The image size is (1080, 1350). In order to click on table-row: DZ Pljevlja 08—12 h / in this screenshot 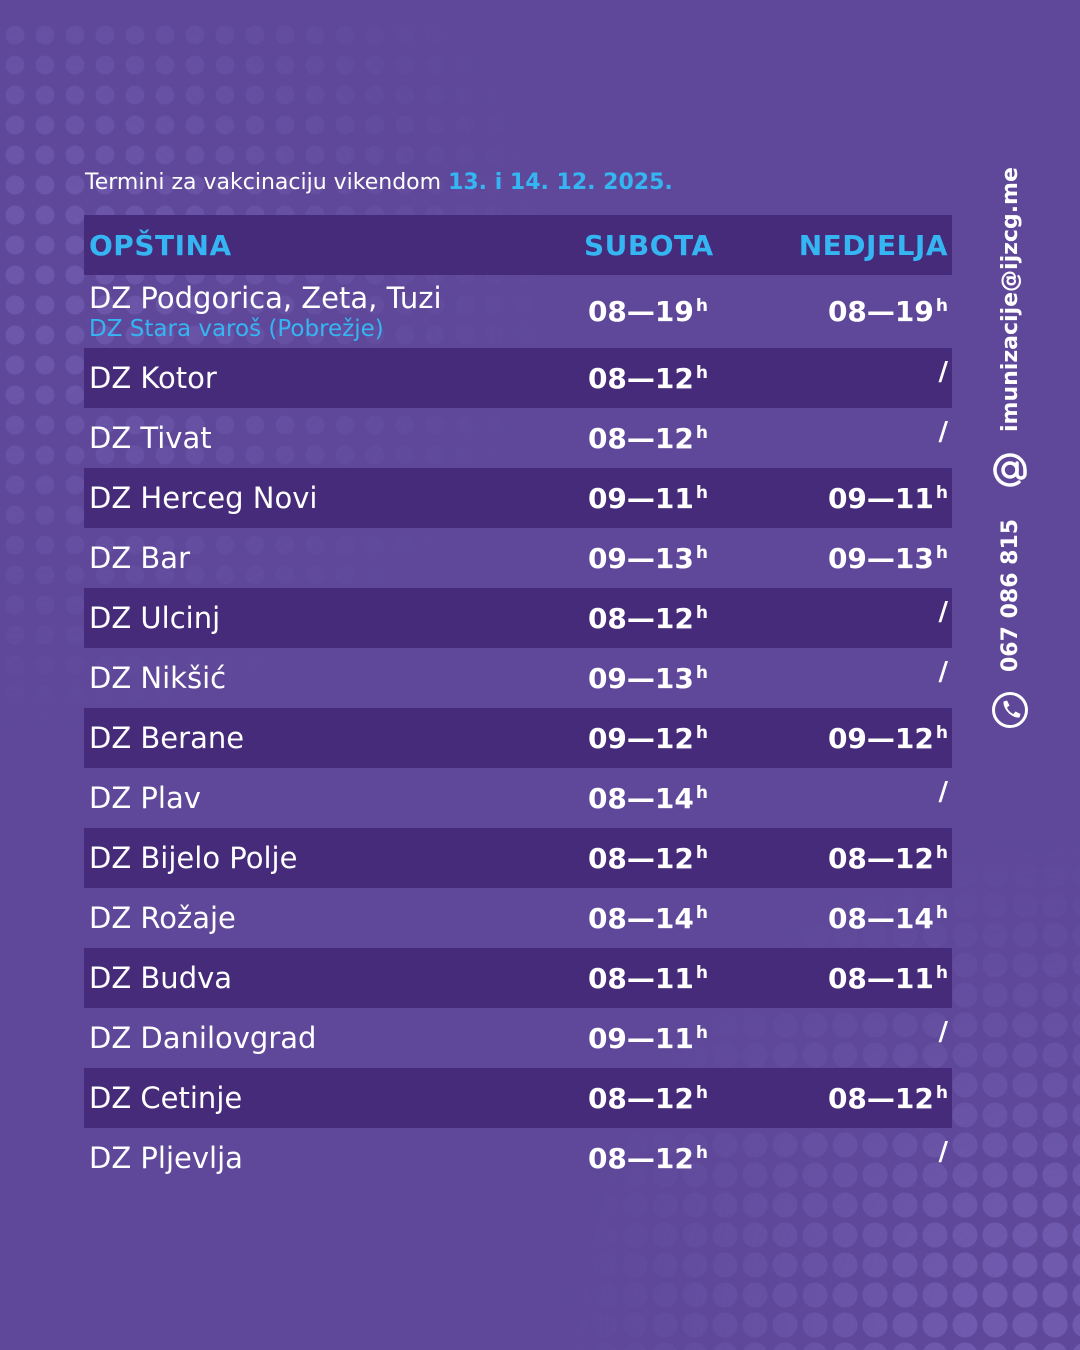, I will do `click(518, 1158)`.